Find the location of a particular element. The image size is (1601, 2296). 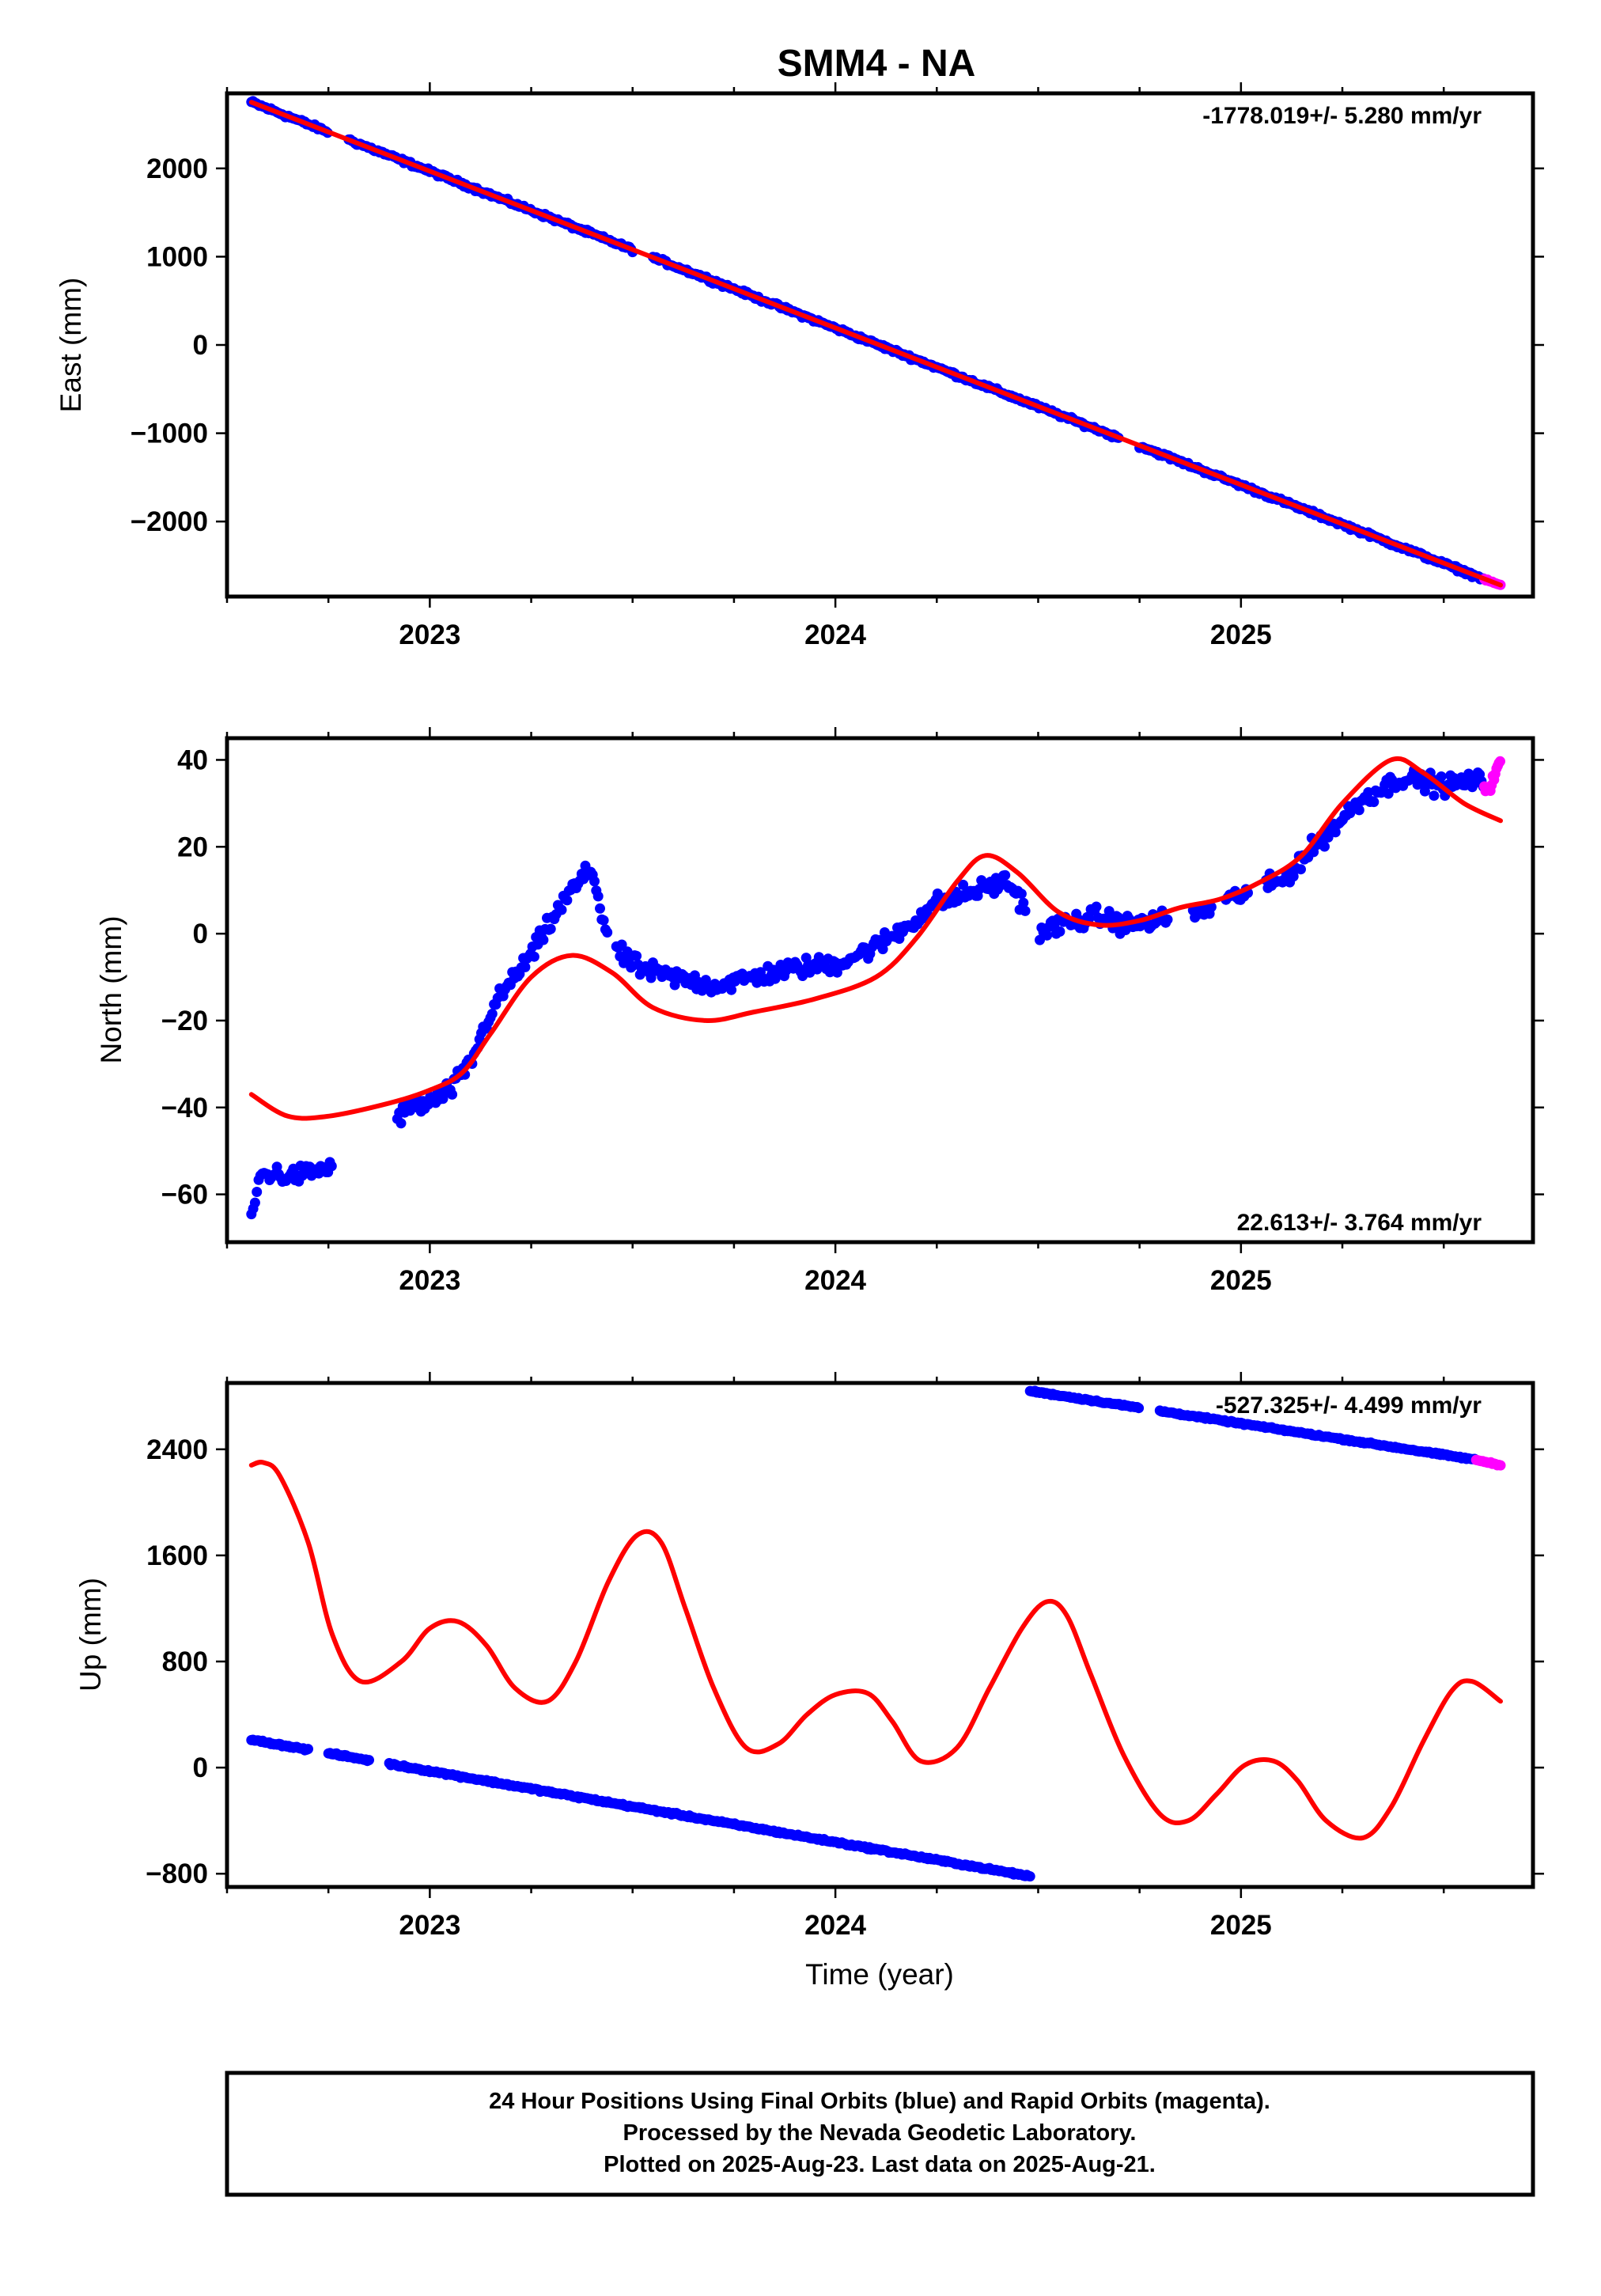

north-rapid-orbits-points is located at coordinates (1492, 777).